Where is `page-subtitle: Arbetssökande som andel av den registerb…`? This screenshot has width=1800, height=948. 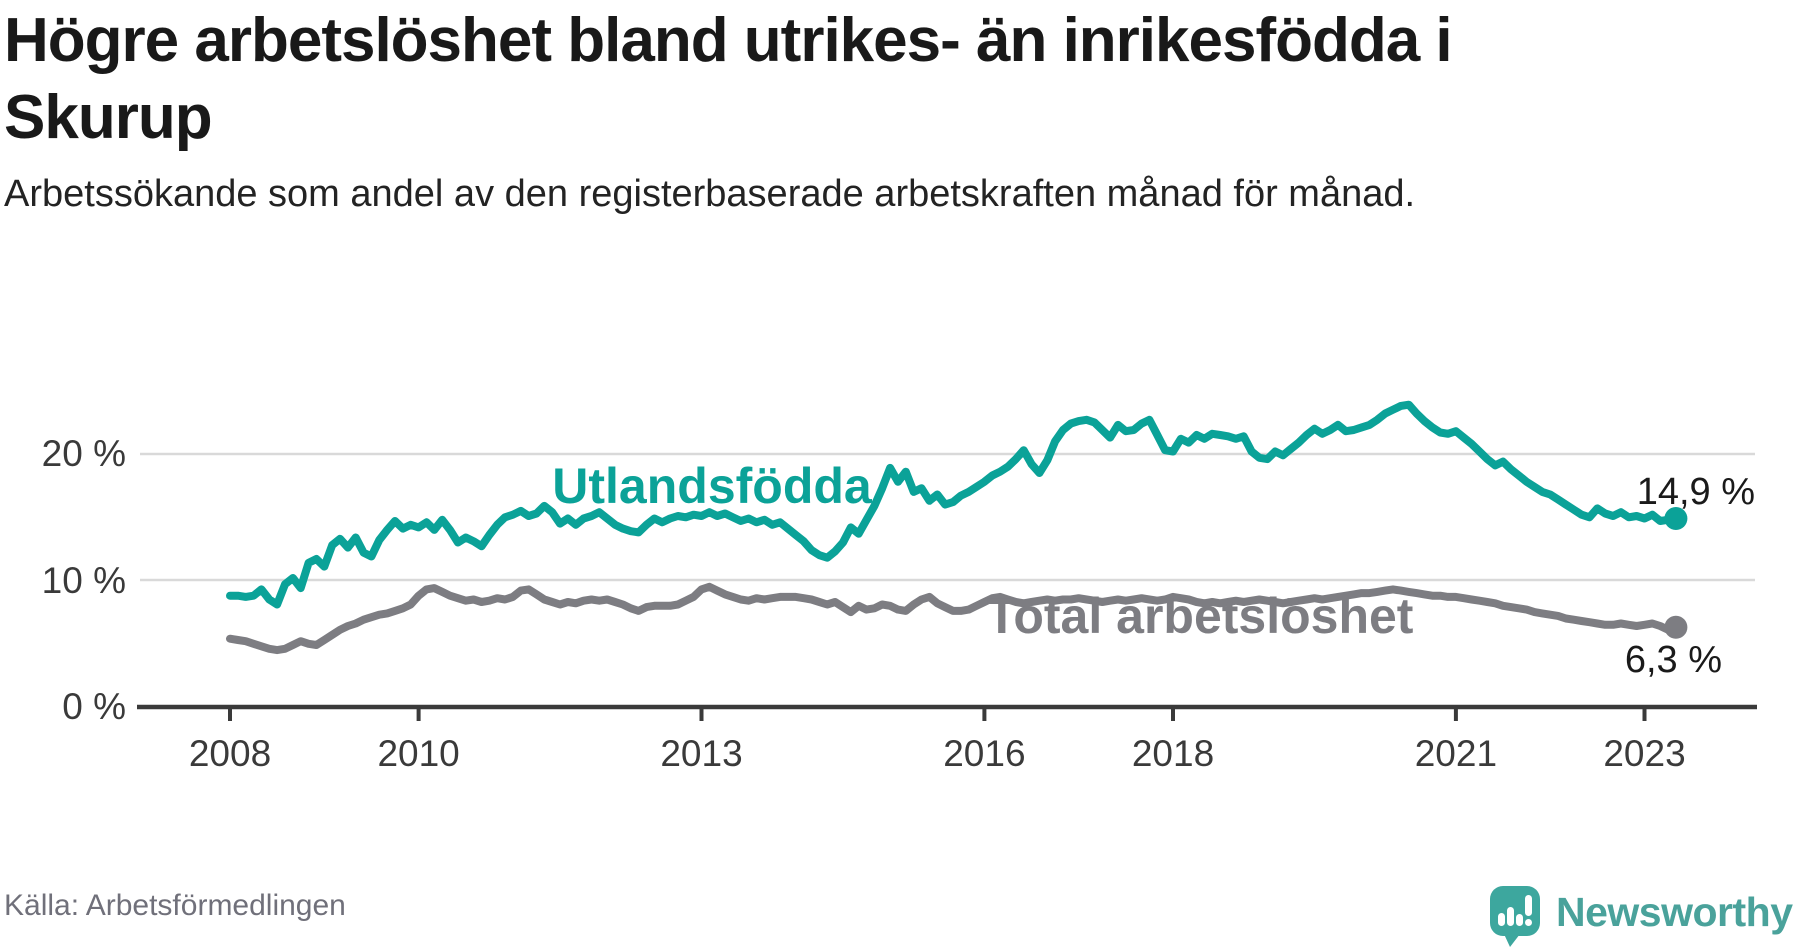 page-subtitle: Arbetssökande som andel av den registerb… is located at coordinates (710, 194).